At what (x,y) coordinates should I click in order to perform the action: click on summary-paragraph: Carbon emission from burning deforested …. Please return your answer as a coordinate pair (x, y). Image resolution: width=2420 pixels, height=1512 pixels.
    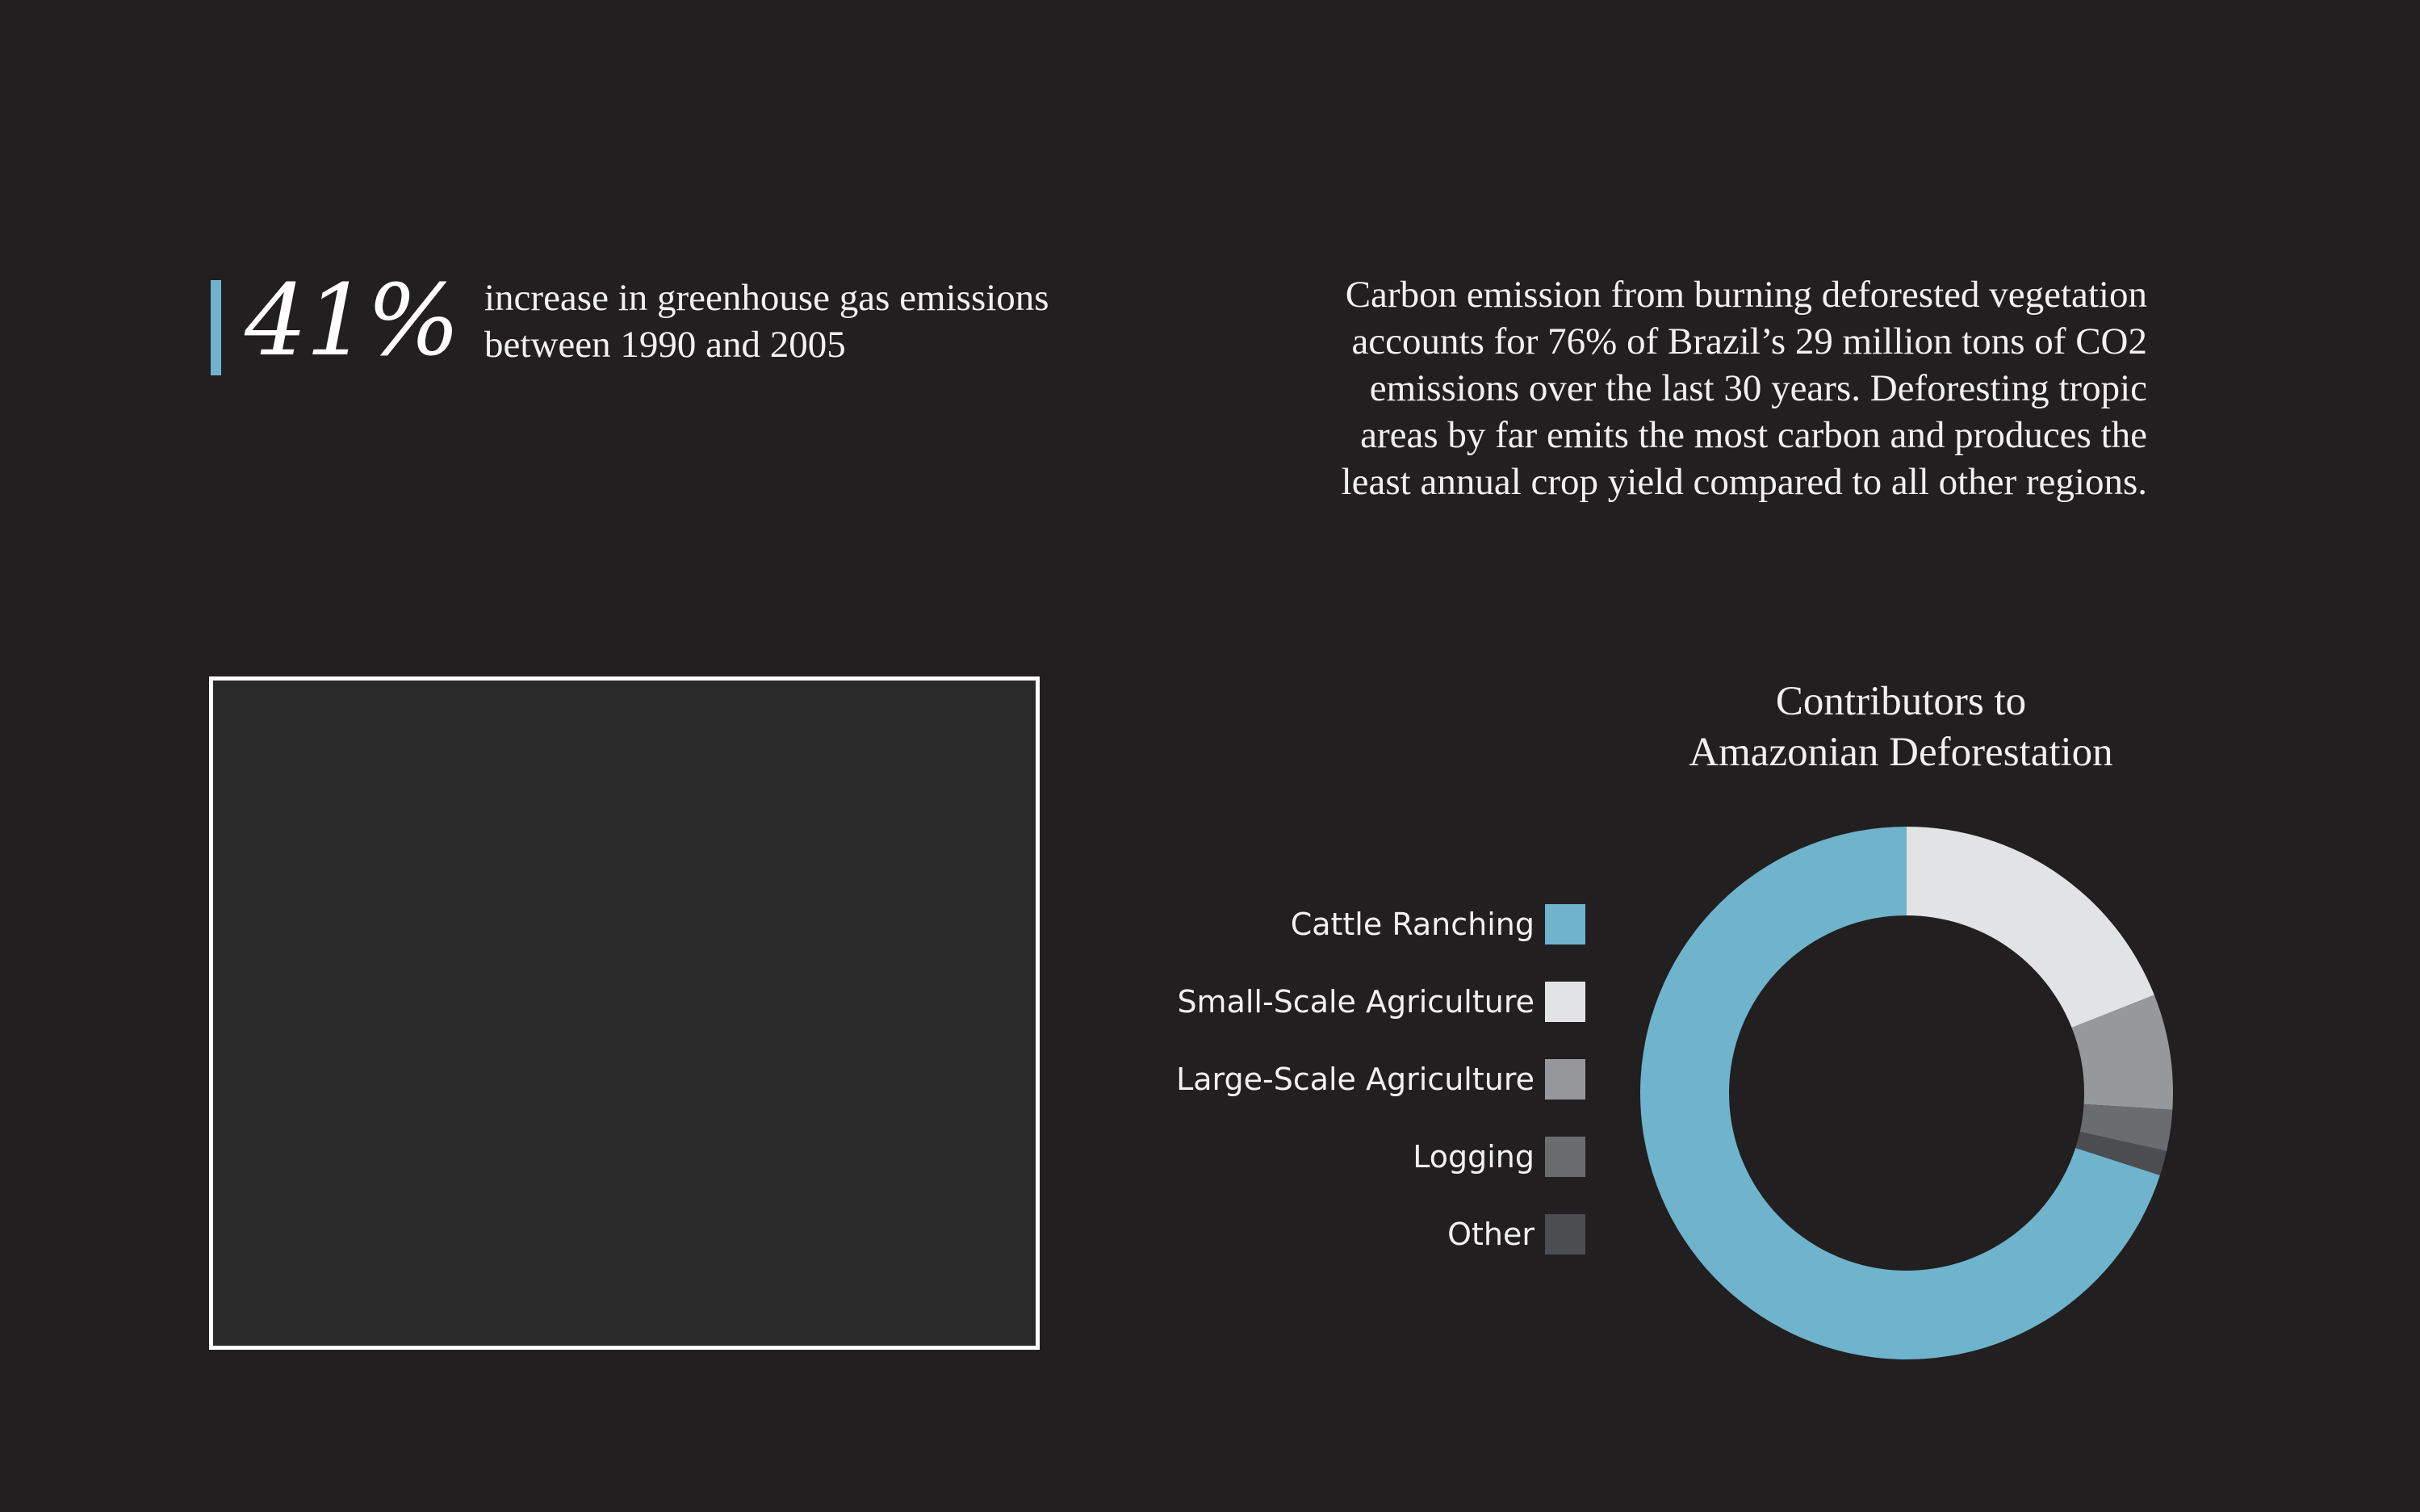
    Looking at the image, I should click on (1654, 388).